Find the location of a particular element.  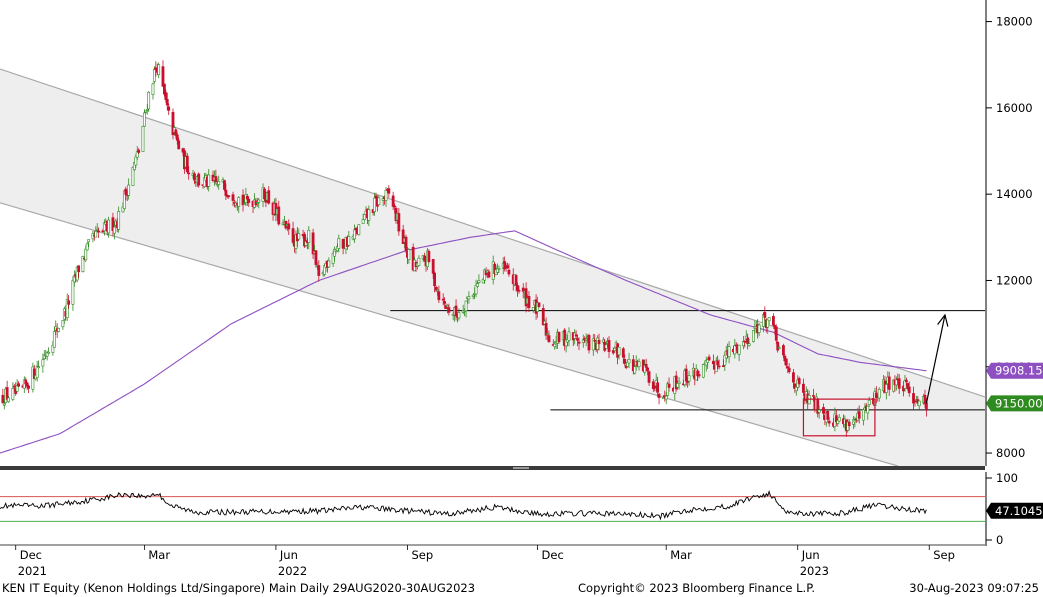

price-tick-label: 8000 is located at coordinates (1010, 453).